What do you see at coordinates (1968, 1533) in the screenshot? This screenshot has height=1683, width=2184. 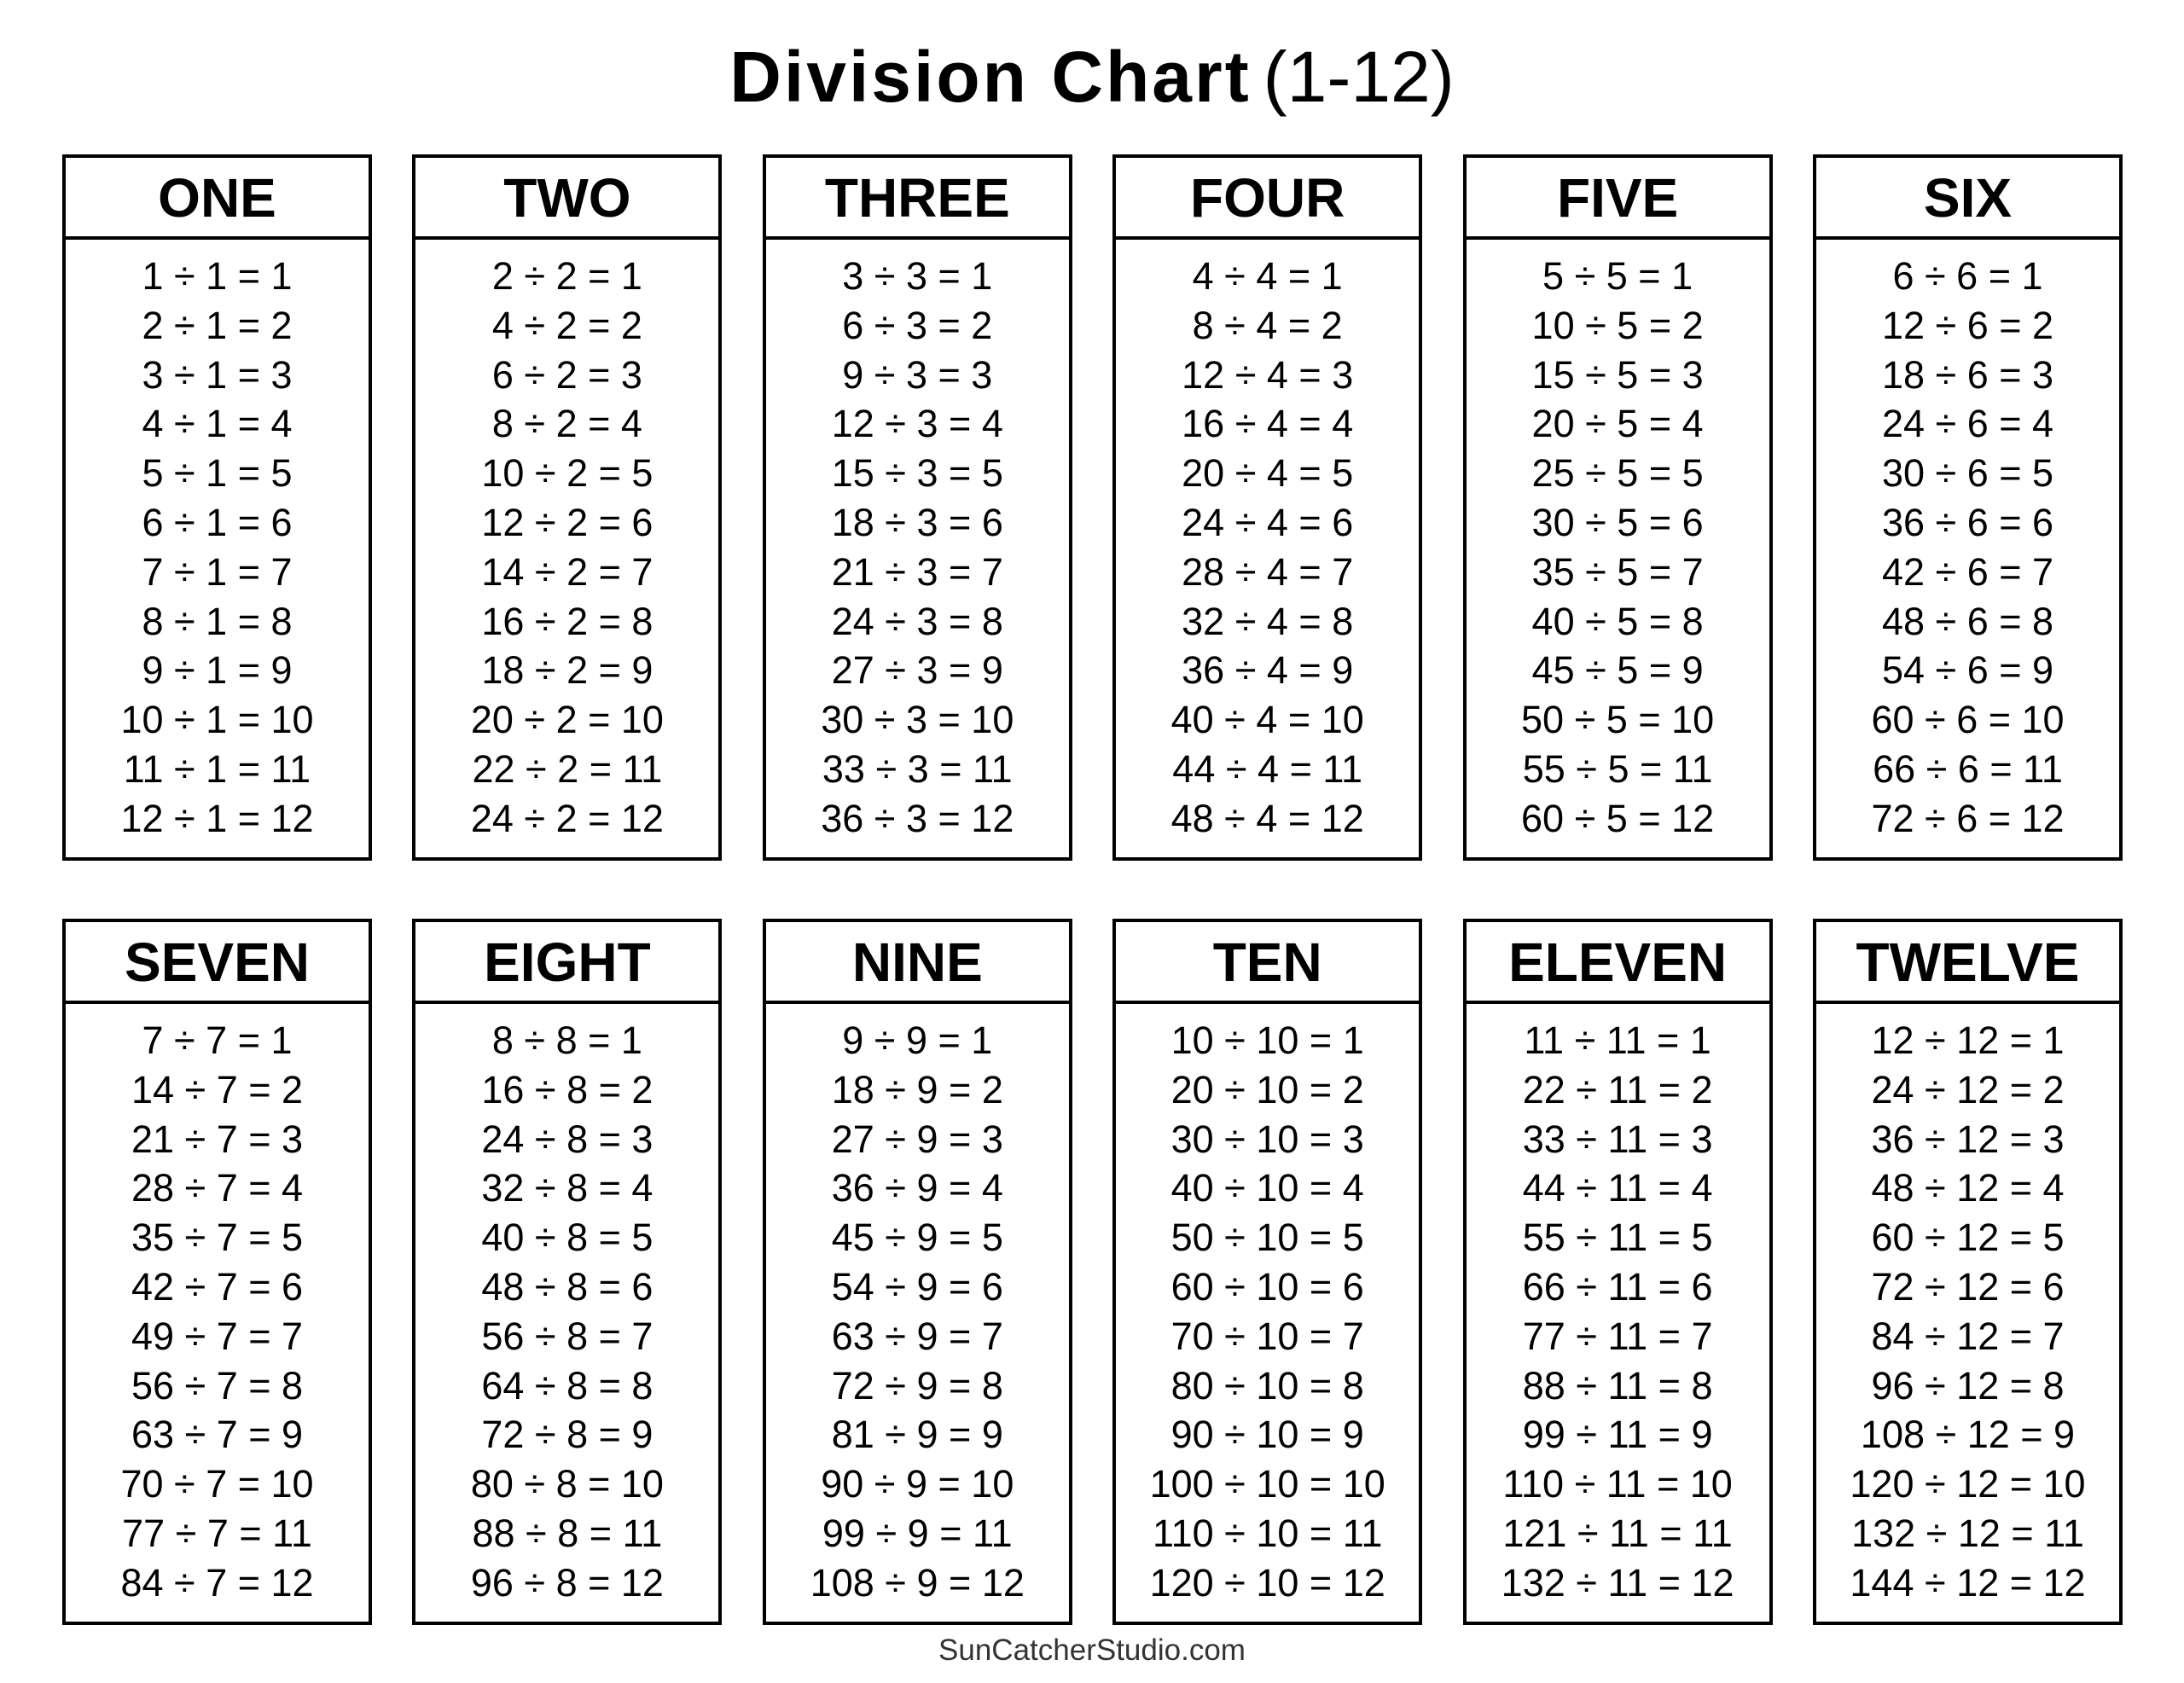 I see `equation-row: 132 ÷ 12 = 11` at bounding box center [1968, 1533].